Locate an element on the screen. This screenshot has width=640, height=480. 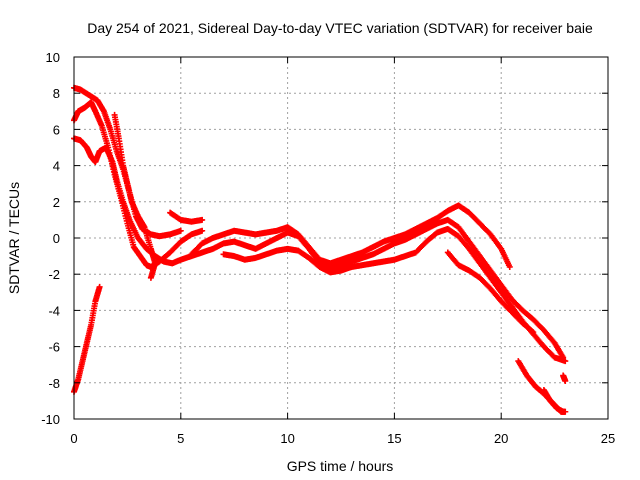
x-axis-title: GPS time / hours is located at coordinates (340, 466).